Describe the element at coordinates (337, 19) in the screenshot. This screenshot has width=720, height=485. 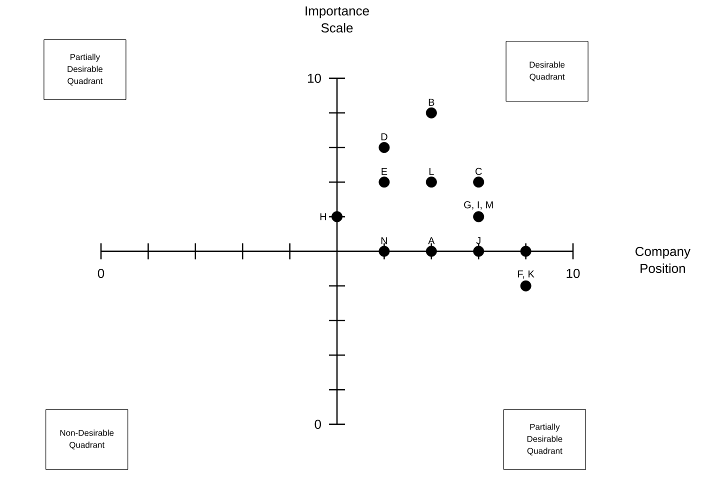
I see `y-axis-title: Importance Scale` at that location.